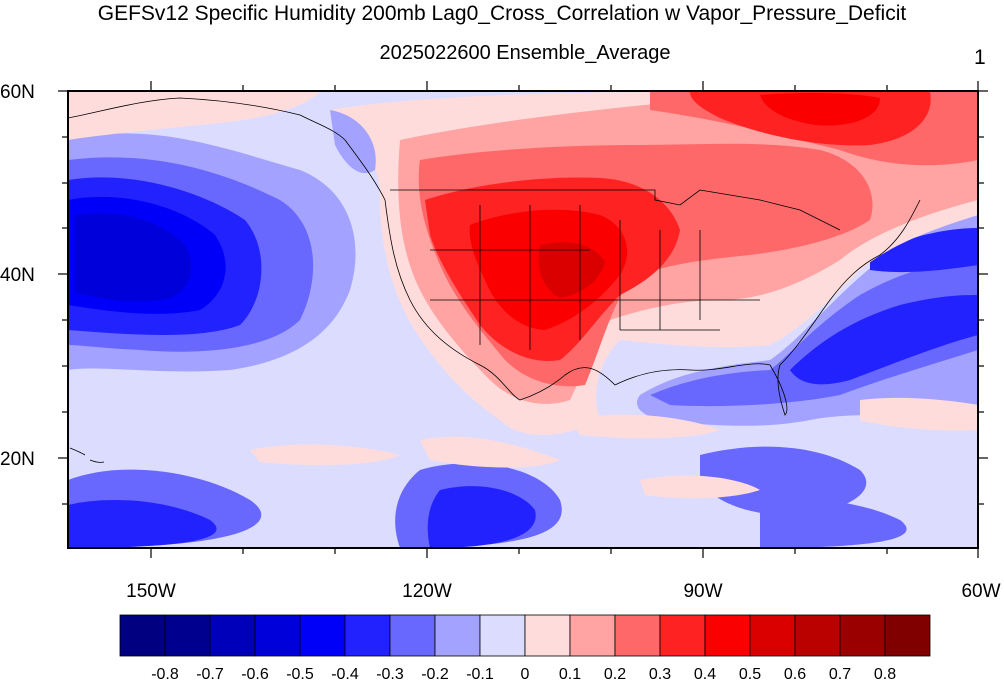 Image resolution: width=1004 pixels, height=682 pixels. What do you see at coordinates (840, 674) in the screenshot?
I see `colorbar-tick-label: 0.7` at bounding box center [840, 674].